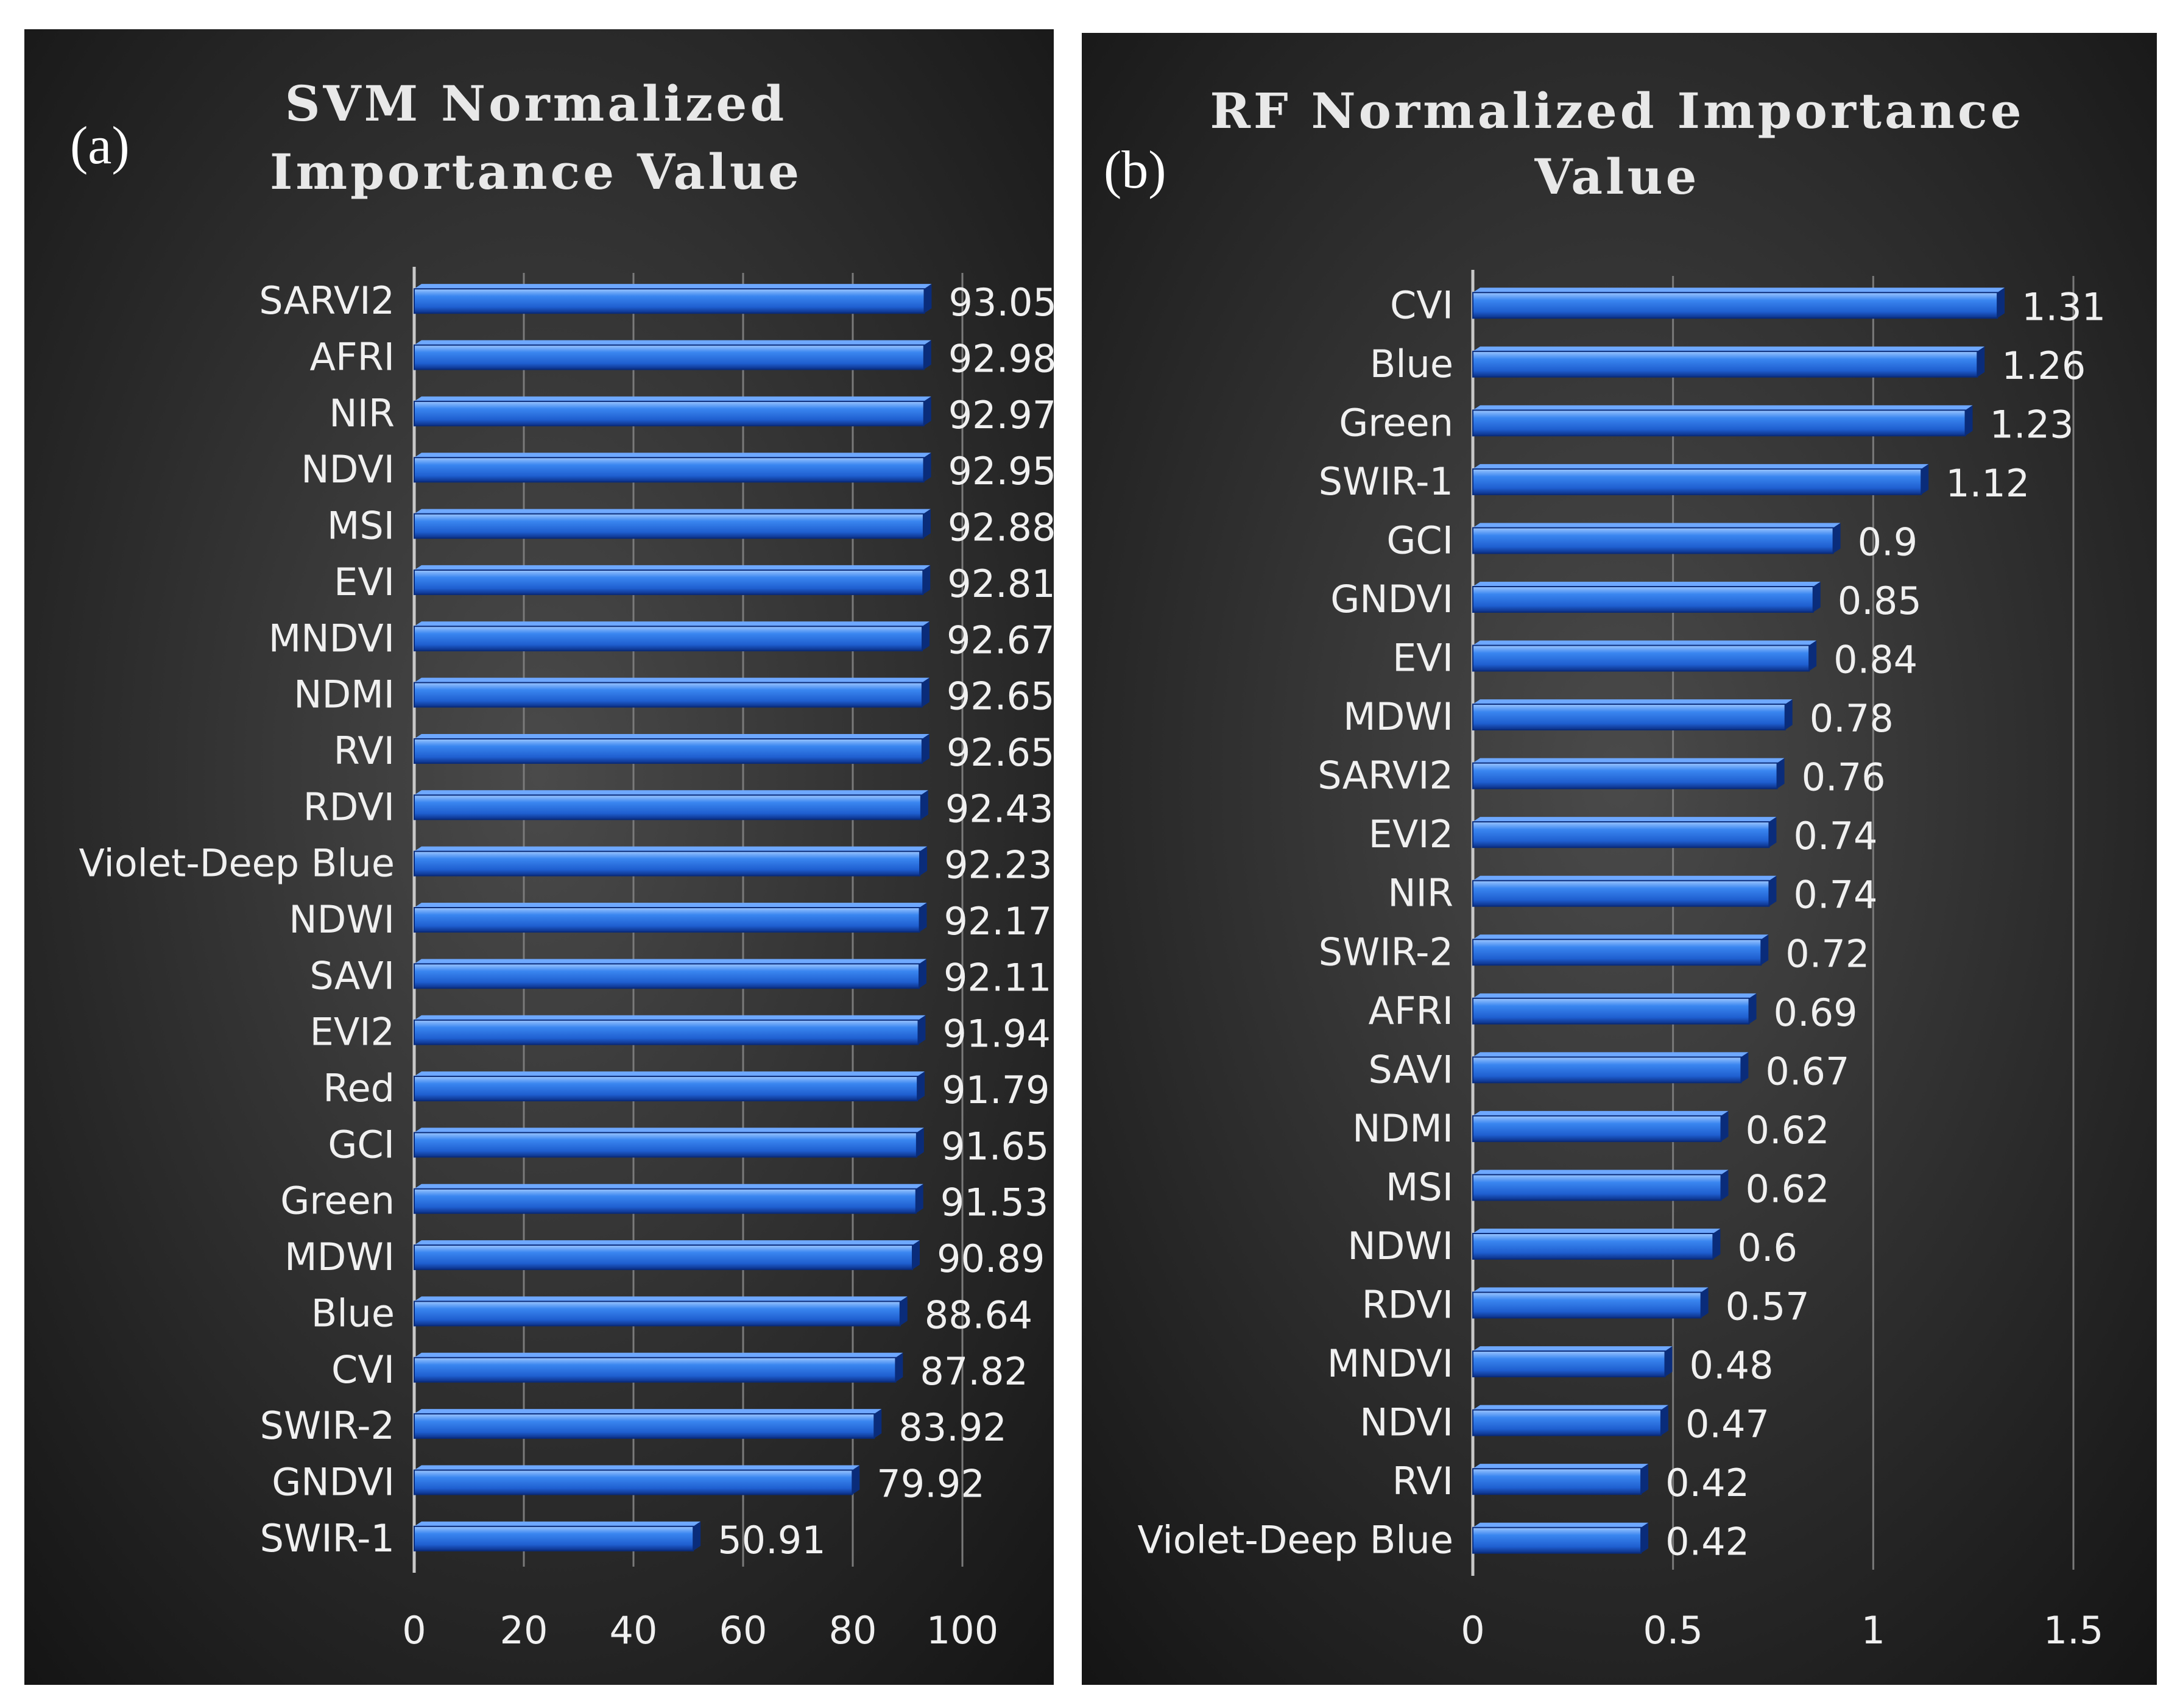  What do you see at coordinates (1390, 1364) in the screenshot?
I see `rf-category-label: MNDVI` at bounding box center [1390, 1364].